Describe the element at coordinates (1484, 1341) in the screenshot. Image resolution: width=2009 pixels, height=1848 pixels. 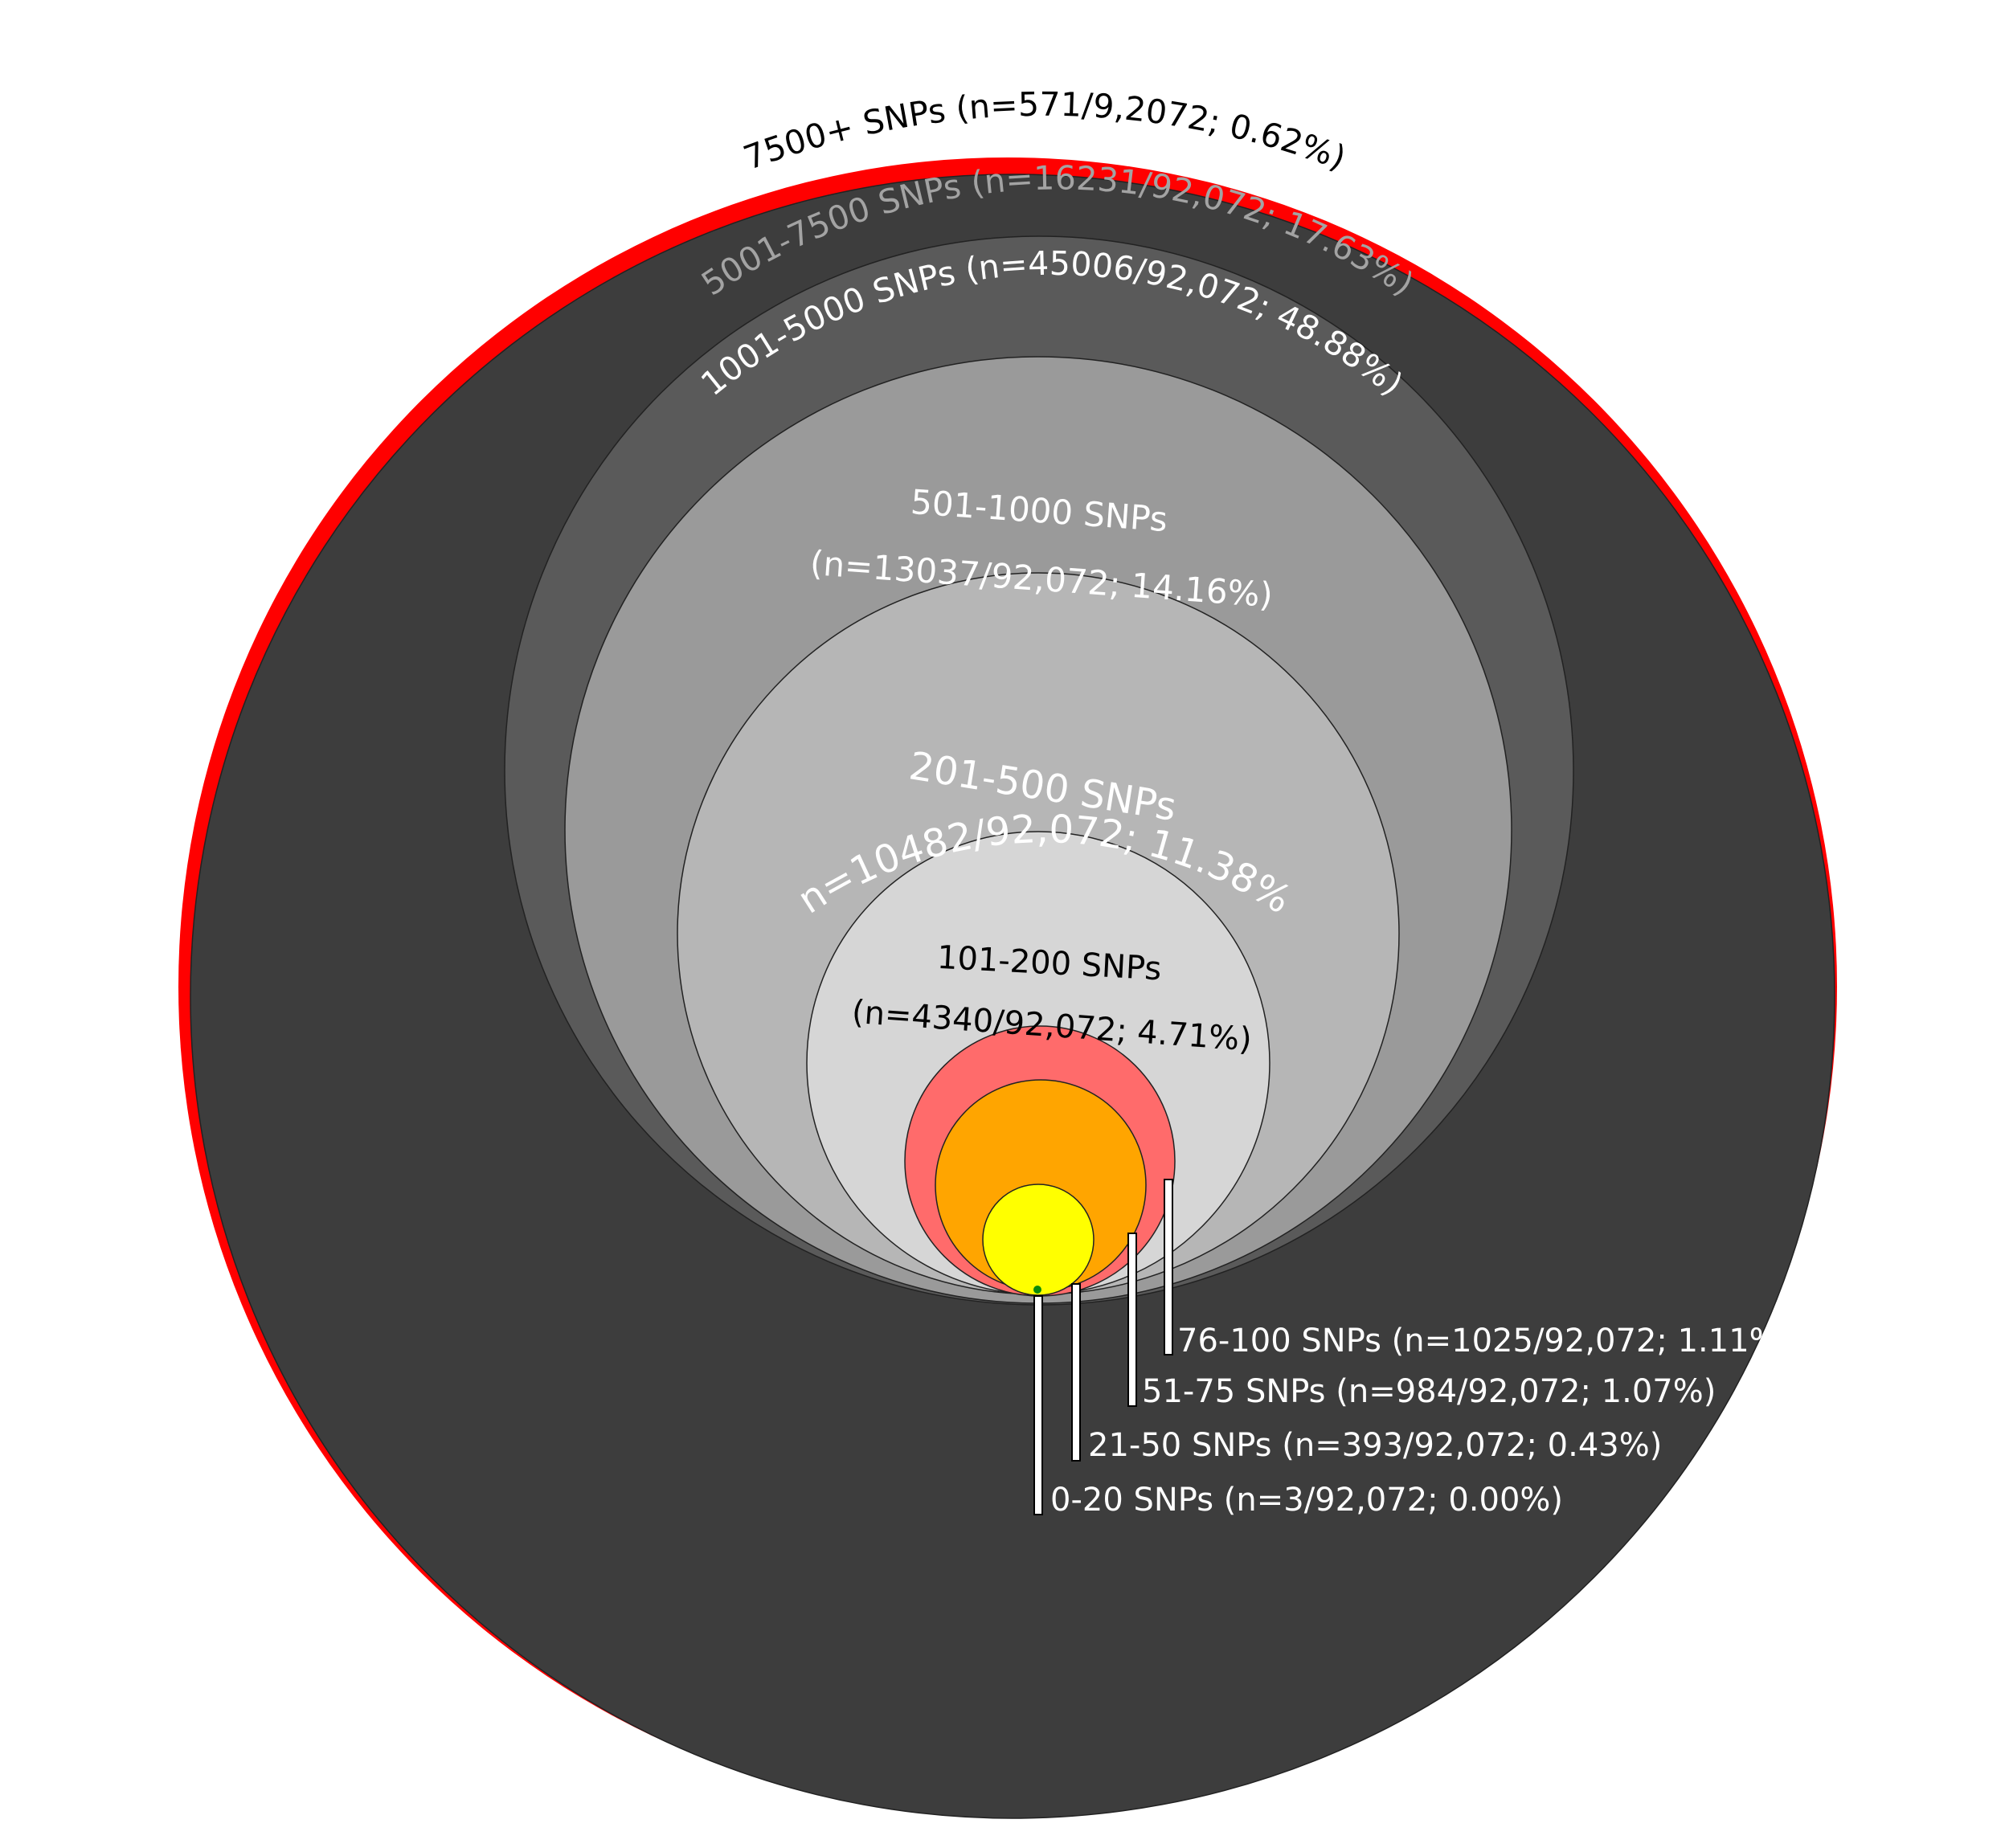
I see `label-76-100: 76-100 SNPs (n=1025/92,072; 1.11%)` at that location.